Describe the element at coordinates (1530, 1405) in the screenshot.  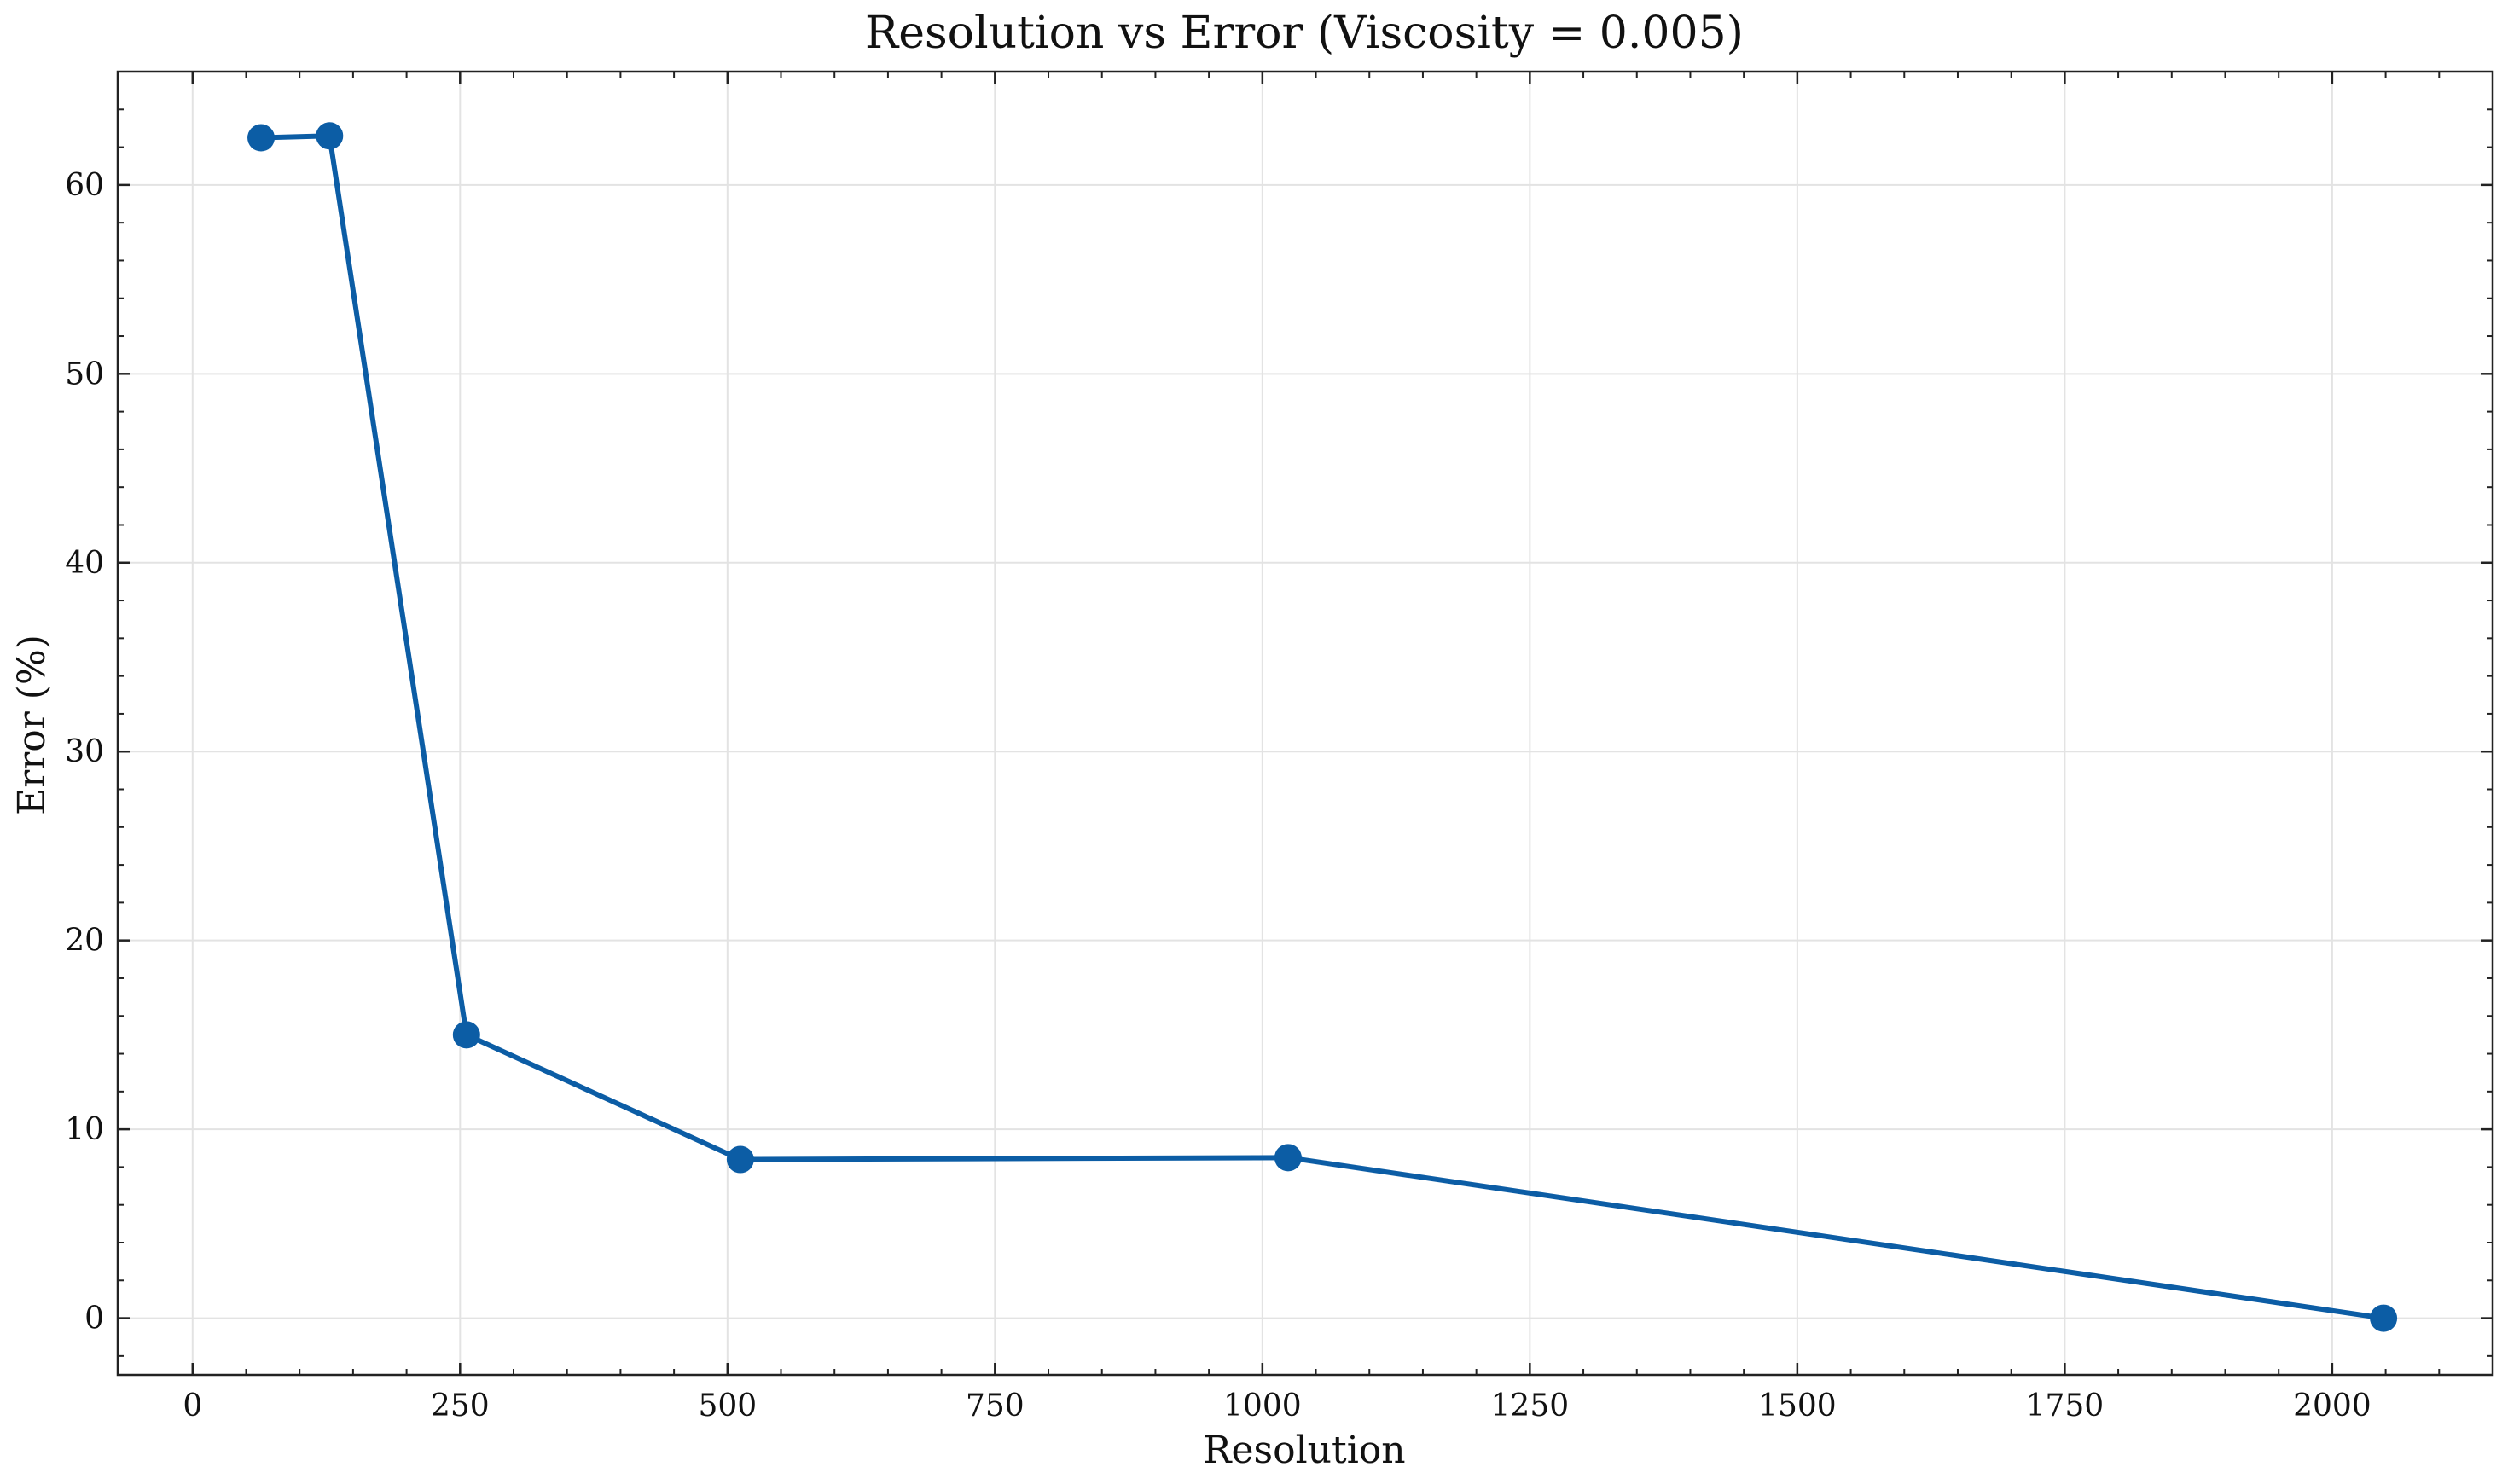
I see `x-tick-label: 1250` at that location.